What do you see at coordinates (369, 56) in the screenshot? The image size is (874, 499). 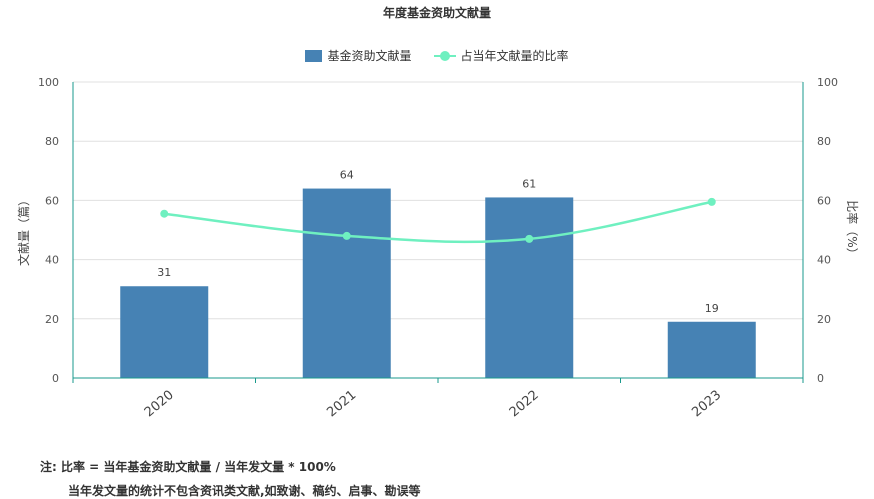 I see `legend-label-bar: 基金资助文献量` at bounding box center [369, 56].